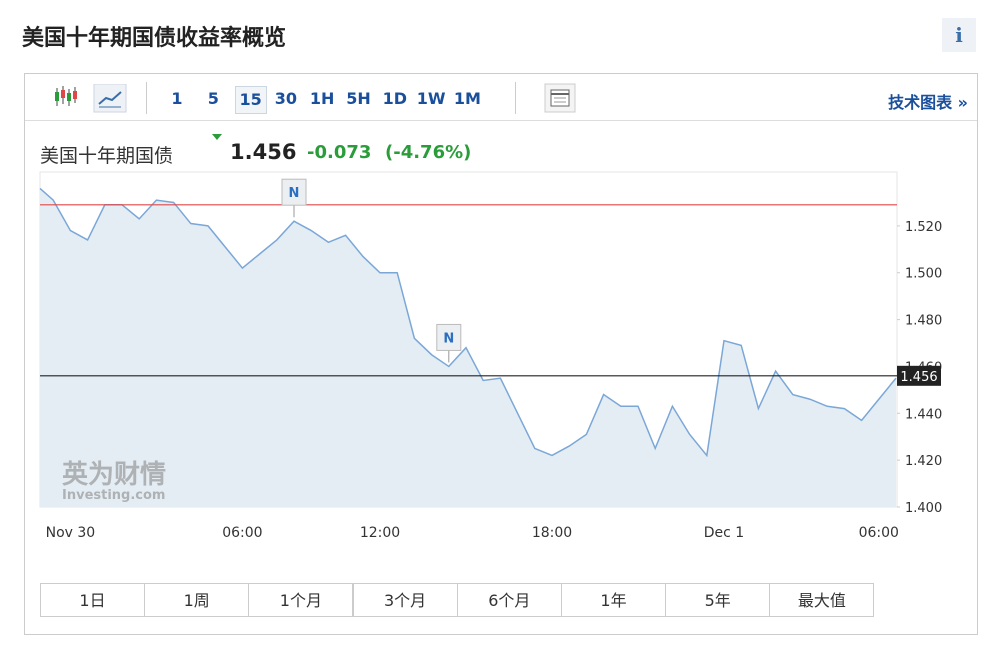 This screenshot has height=660, width=1000. I want to click on interval-button: 5, so click(213, 98).